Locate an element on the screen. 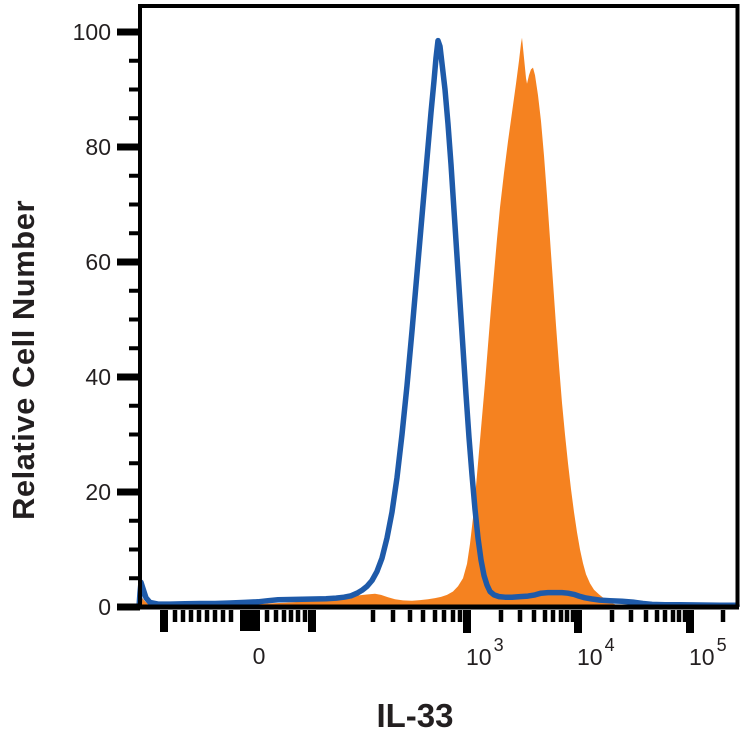 Image resolution: width=742 pixels, height=746 pixels. x-axis-title: IL-33 is located at coordinates (415, 715).